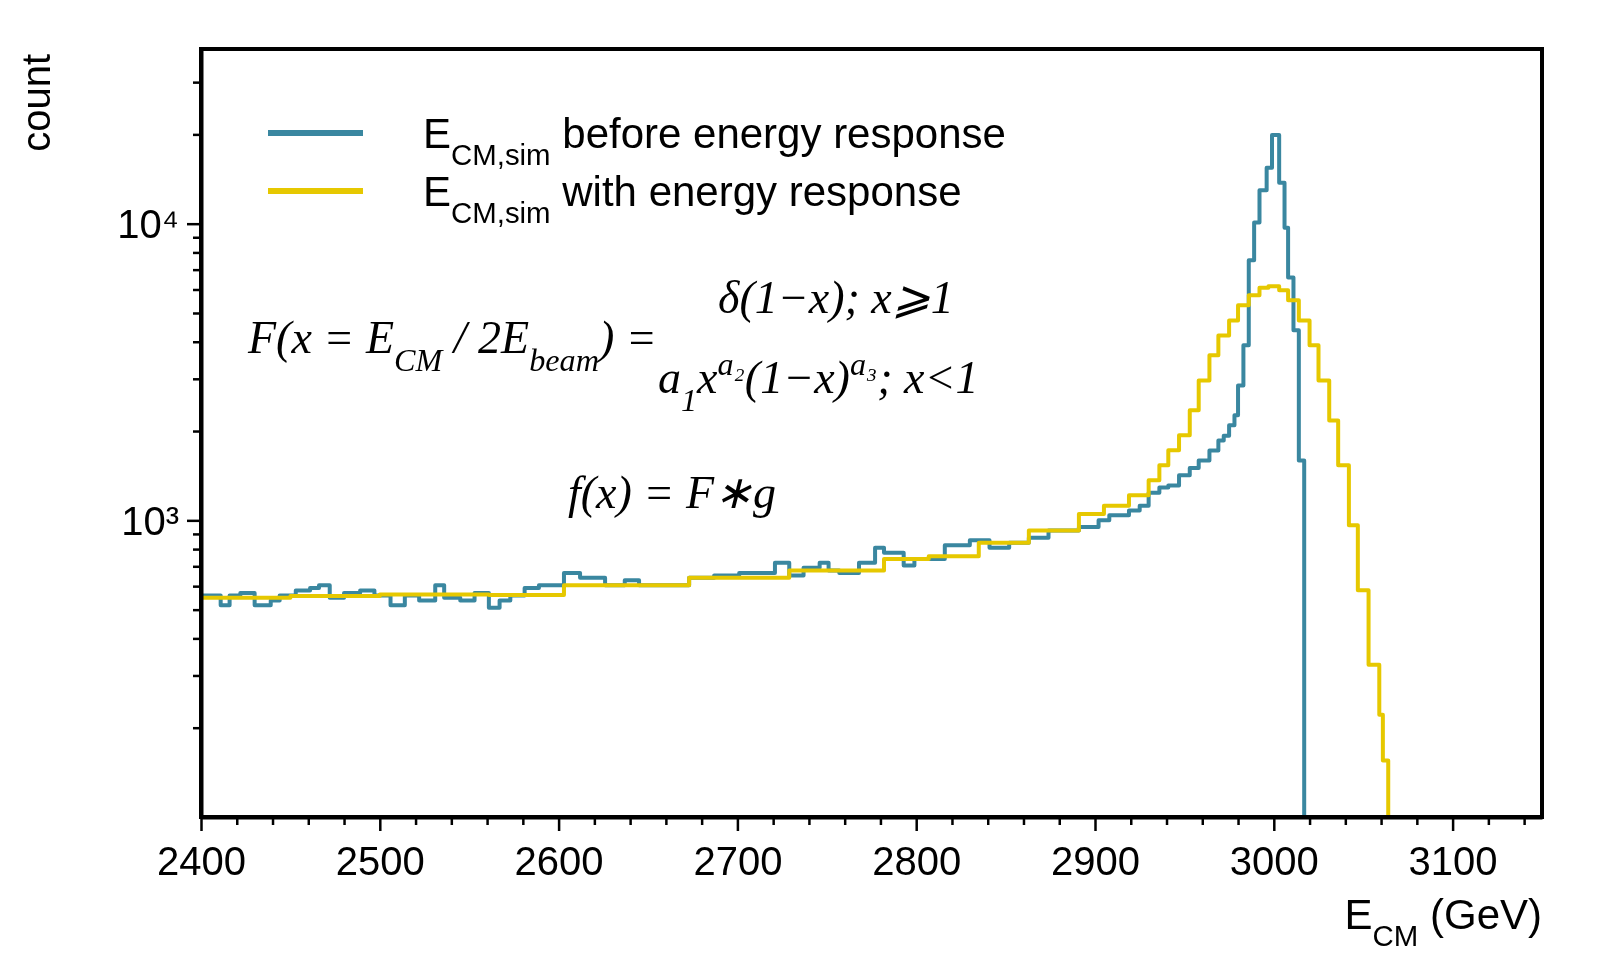 The image size is (1606, 963). I want to click on annotation: δ(1−x); x⩾1, so click(836, 297).